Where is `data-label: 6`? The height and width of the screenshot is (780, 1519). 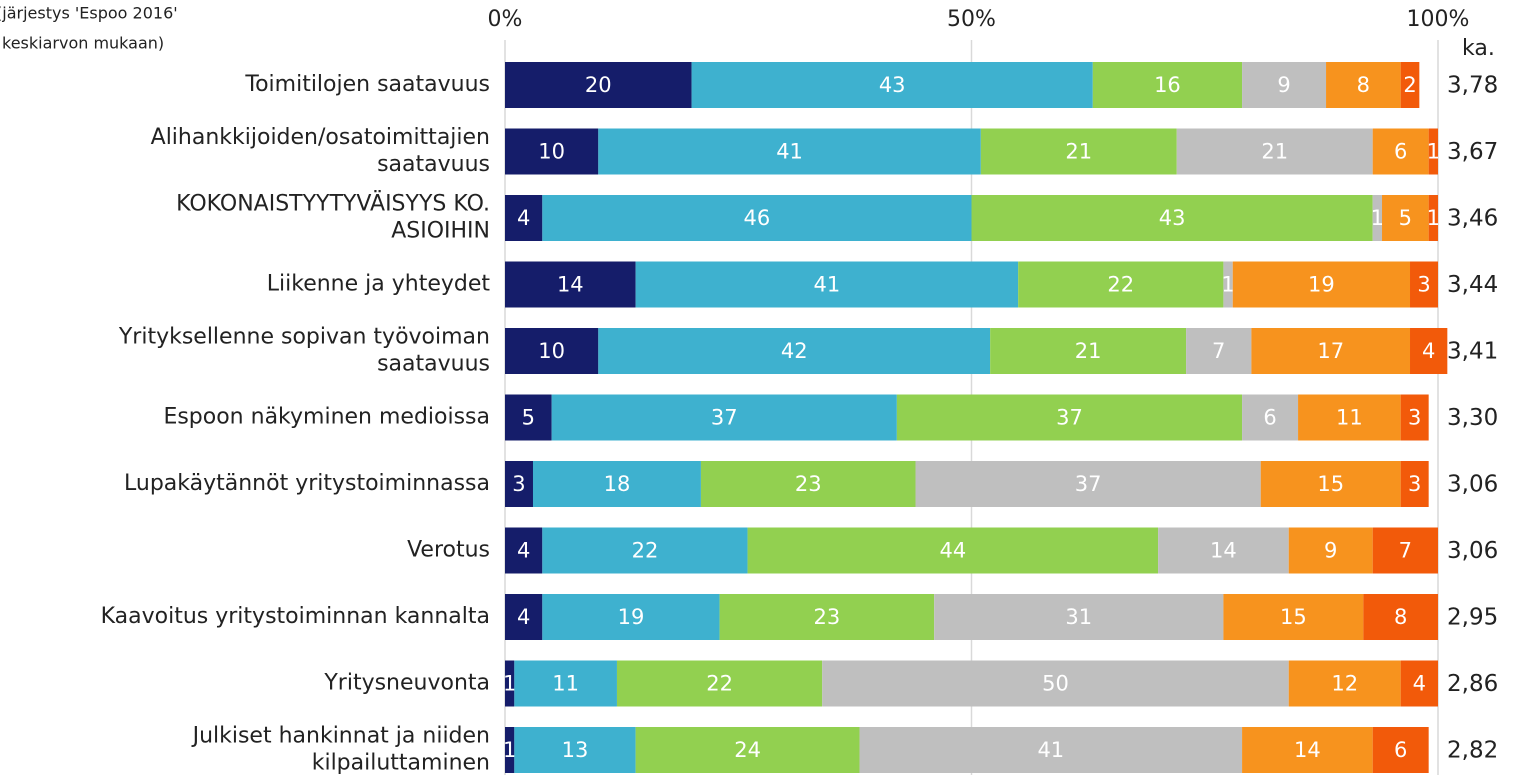
data-label: 6 is located at coordinates (1269, 418).